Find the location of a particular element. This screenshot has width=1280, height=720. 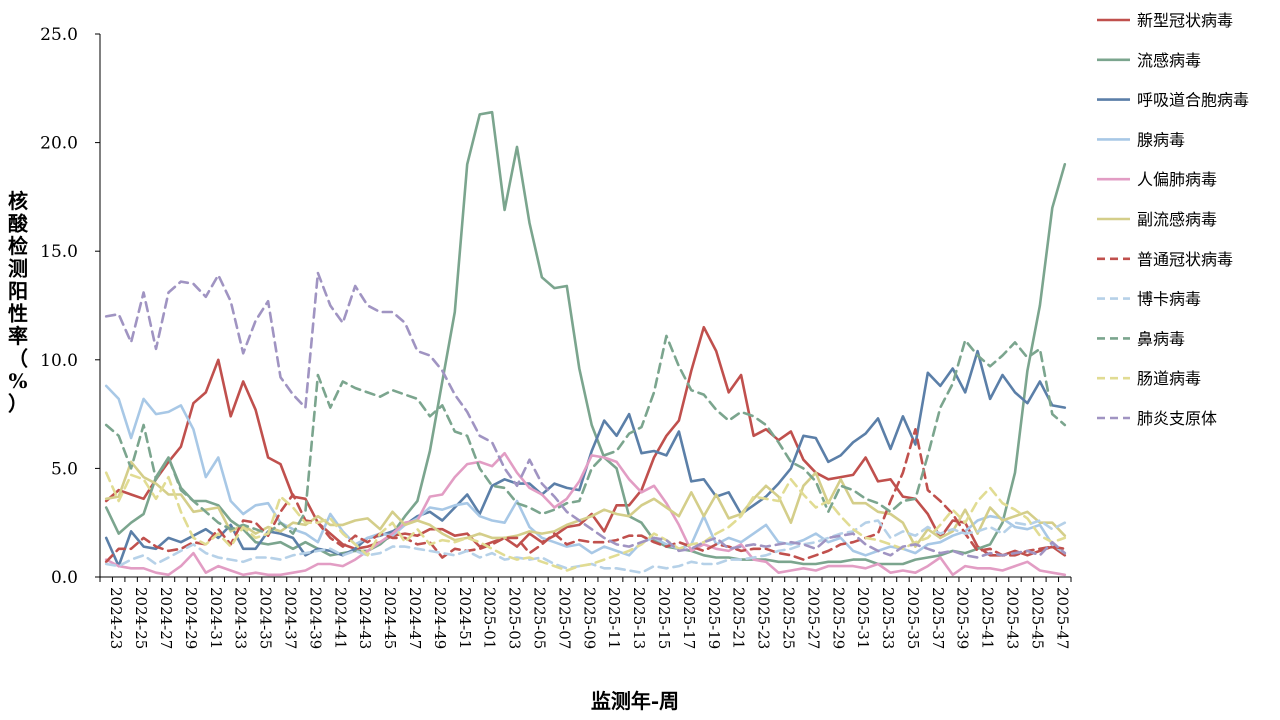

x-tick-label: 2025-09 is located at coordinates (589, 618).